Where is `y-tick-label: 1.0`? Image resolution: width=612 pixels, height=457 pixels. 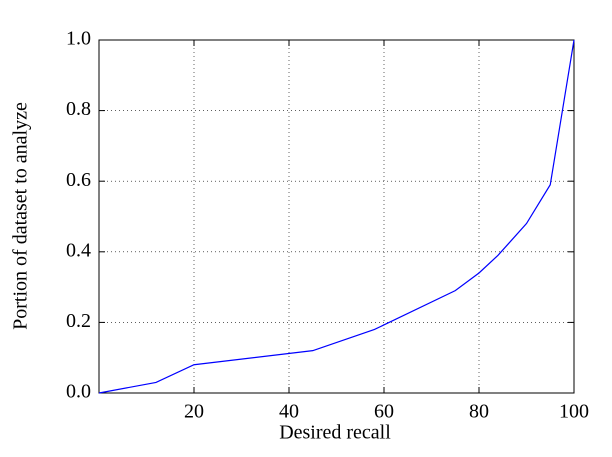
y-tick-label: 1.0 is located at coordinates (78, 39).